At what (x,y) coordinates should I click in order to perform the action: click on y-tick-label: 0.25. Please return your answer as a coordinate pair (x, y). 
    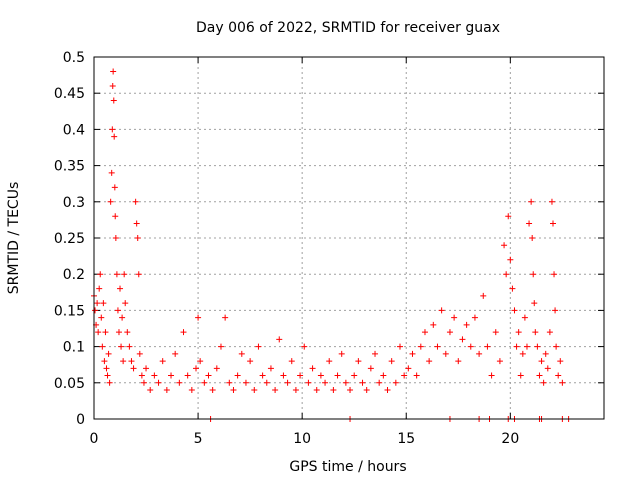
    Looking at the image, I should click on (69, 239).